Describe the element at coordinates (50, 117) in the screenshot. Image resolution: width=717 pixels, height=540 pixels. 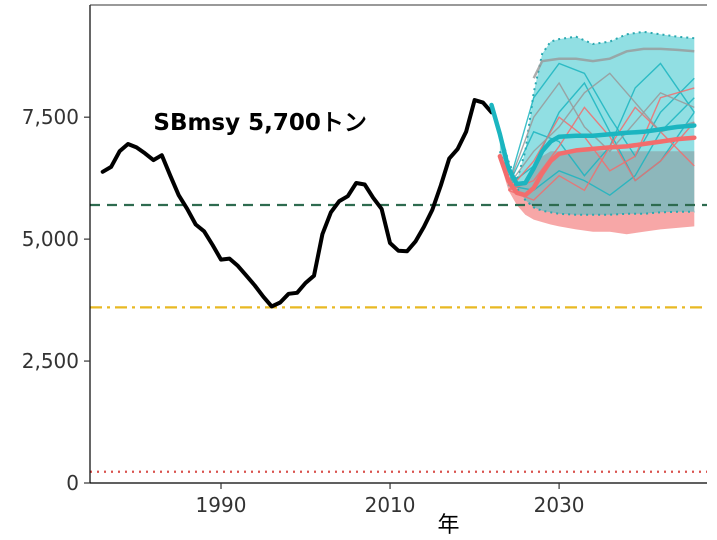
I see `y-tick-label: 7,500` at that location.